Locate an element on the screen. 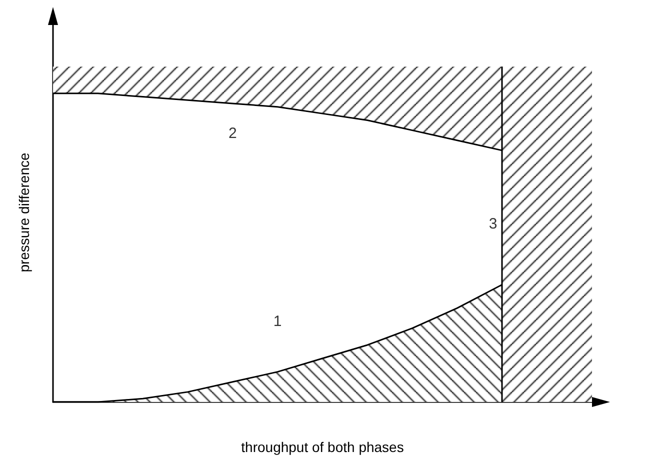 This screenshot has height=473, width=666. x-axis-title: throughput of both phases is located at coordinates (322, 447).